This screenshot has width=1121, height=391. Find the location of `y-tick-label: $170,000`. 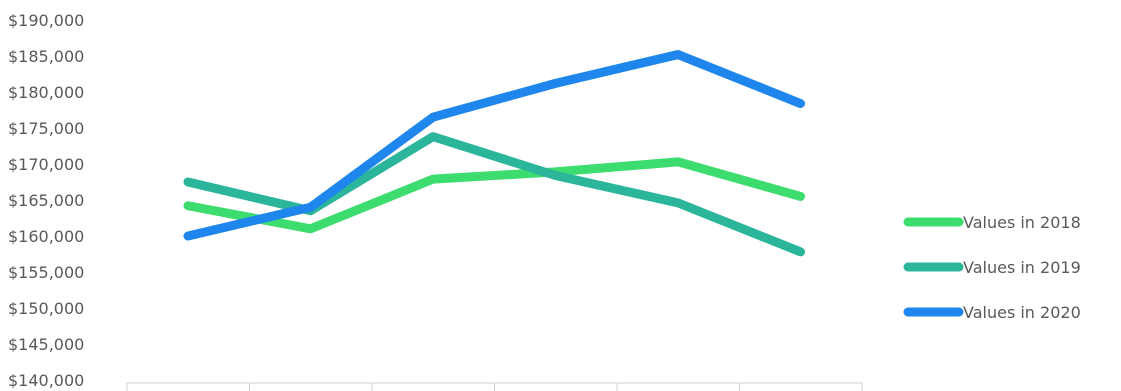

y-tick-label: $170,000 is located at coordinates (46, 164).